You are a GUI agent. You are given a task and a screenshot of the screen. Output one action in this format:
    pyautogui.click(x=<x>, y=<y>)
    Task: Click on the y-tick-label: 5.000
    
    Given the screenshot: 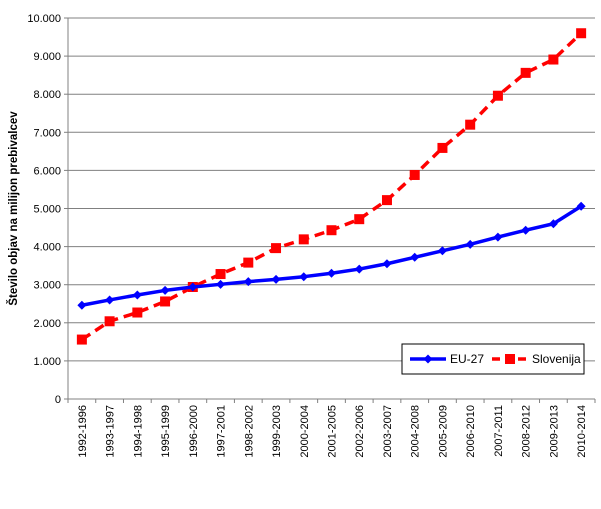 What is the action you would take?
    pyautogui.click(x=47, y=210)
    